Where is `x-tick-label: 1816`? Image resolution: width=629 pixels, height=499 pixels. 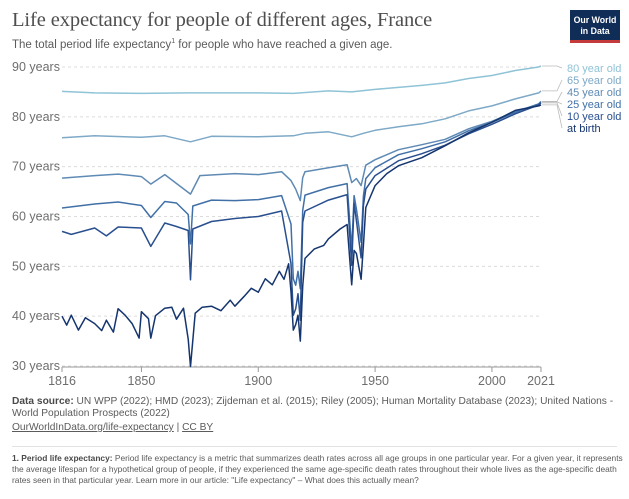
x-tick-label: 1816 is located at coordinates (62, 381).